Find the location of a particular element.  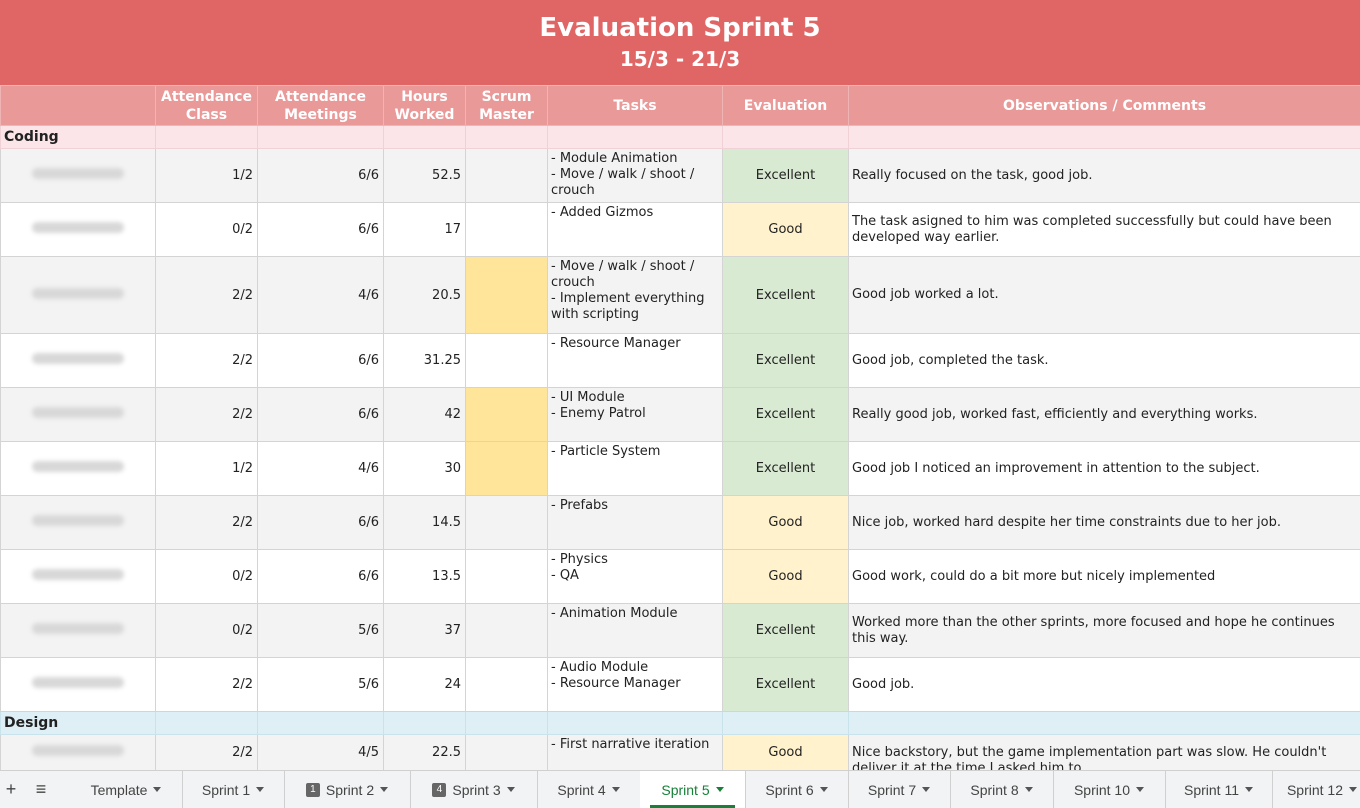

header-name is located at coordinates (78, 106).